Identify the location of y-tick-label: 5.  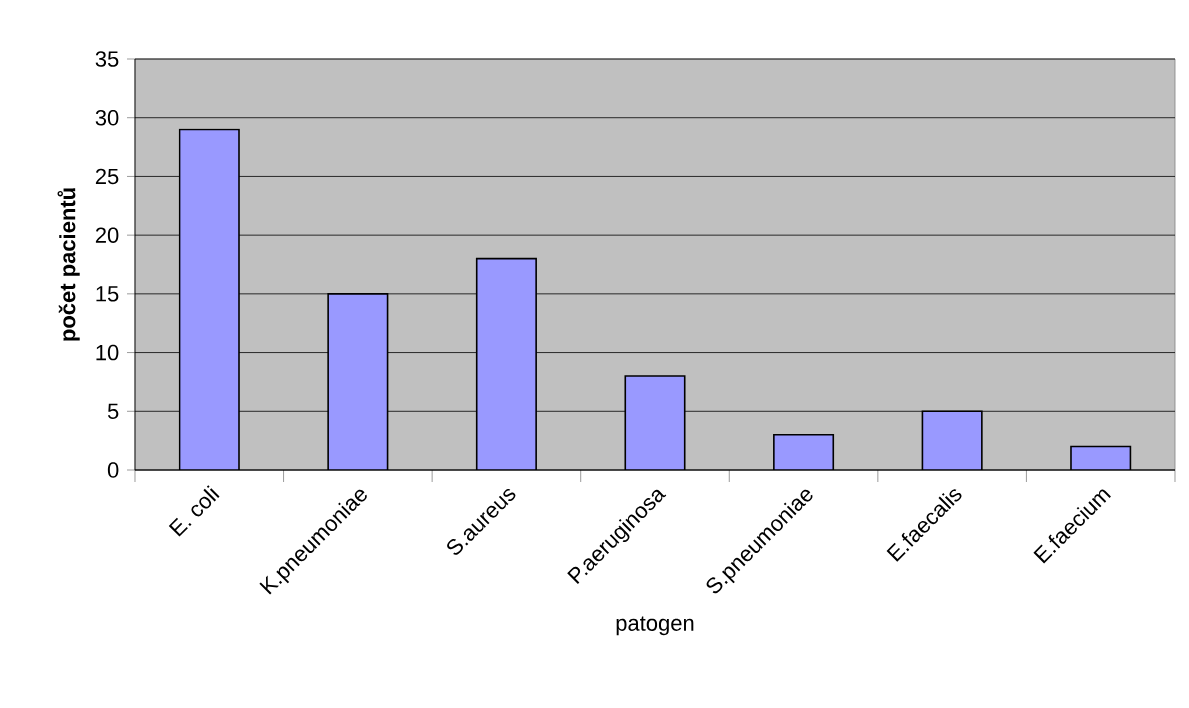
(113, 411).